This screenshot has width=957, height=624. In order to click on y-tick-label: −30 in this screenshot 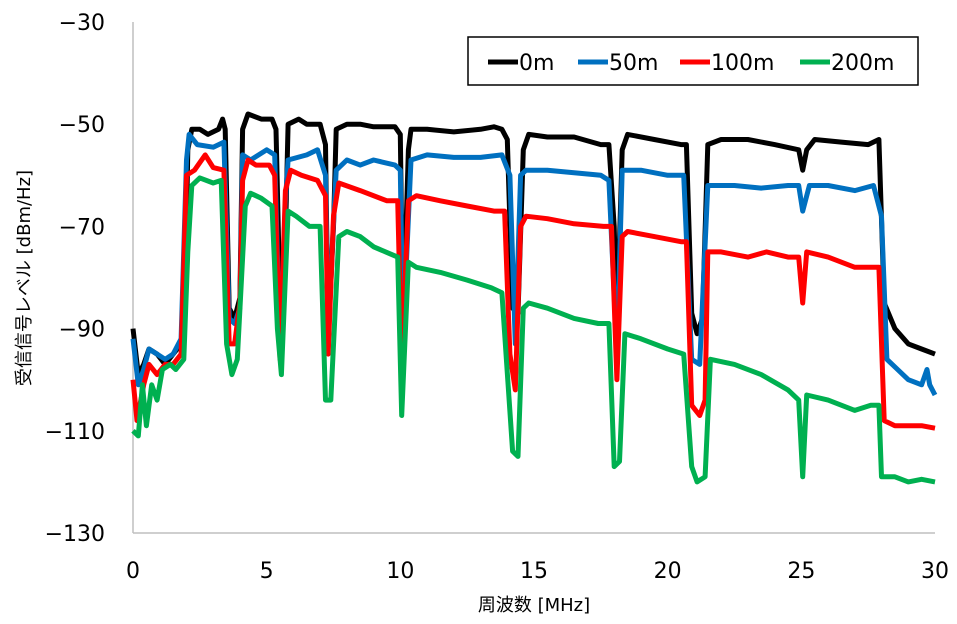, I will do `click(82, 23)`.